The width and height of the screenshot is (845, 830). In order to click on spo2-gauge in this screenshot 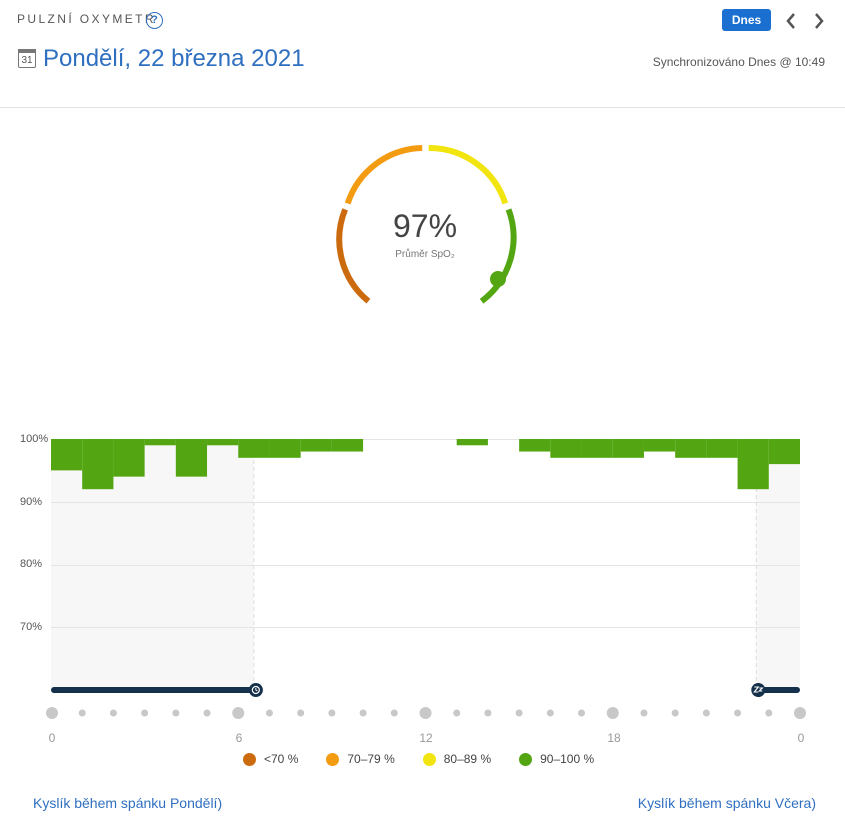, I will do `click(426, 224)`.